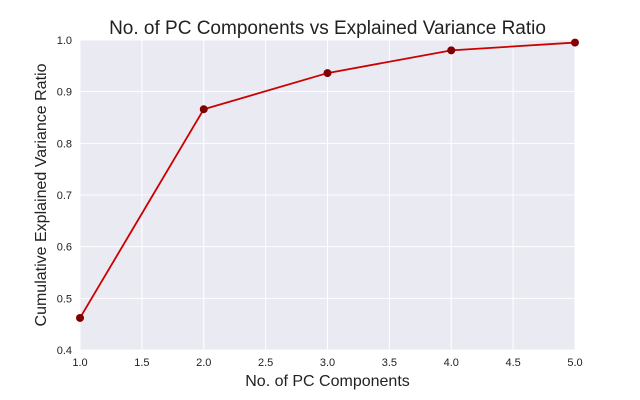 The image size is (640, 400). What do you see at coordinates (64, 351) in the screenshot?
I see `y-tick-label: 0.4` at bounding box center [64, 351].